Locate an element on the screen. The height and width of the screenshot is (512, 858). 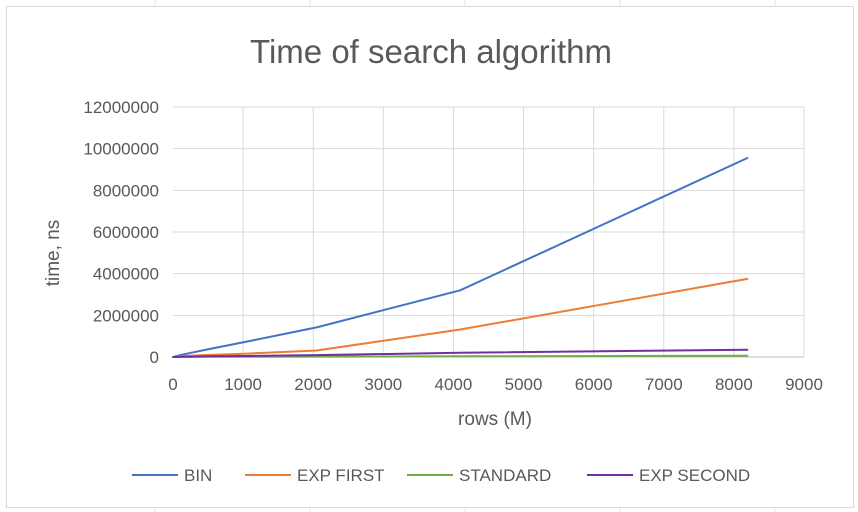
y-tick-label: 10000000 is located at coordinates (121, 149).